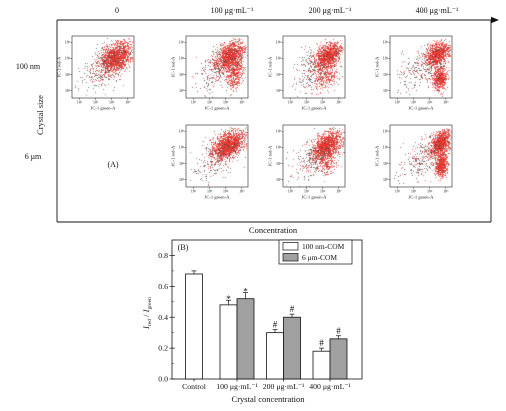  What do you see at coordinates (163, 379) in the screenshot?
I see `y-tick-label: 0.0` at bounding box center [163, 379].